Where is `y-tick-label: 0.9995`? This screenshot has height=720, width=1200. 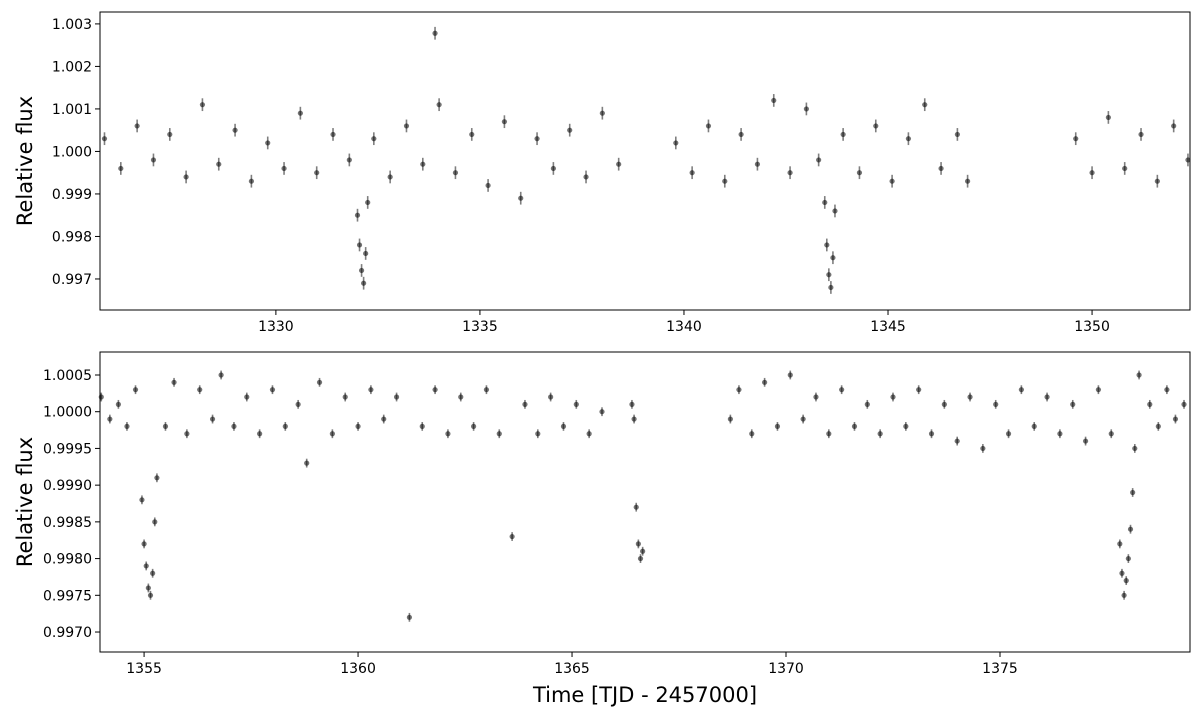
y-tick-label: 0.9995 is located at coordinates (67, 449).